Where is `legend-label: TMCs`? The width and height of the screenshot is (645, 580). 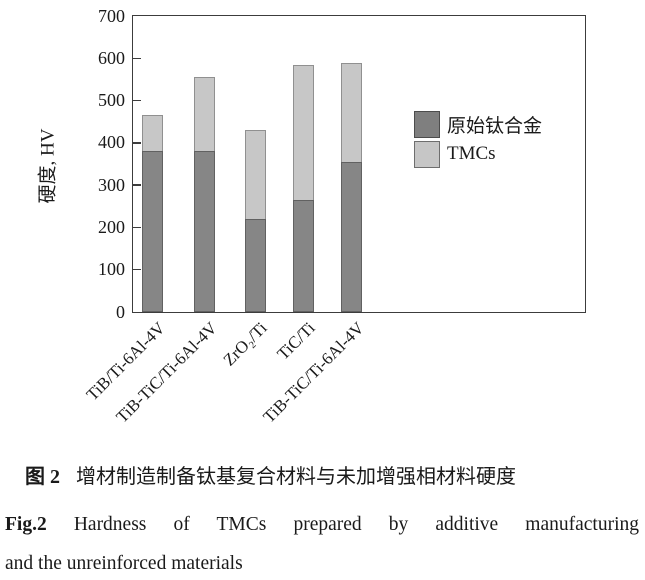
legend-label: TMCs is located at coordinates (471, 153).